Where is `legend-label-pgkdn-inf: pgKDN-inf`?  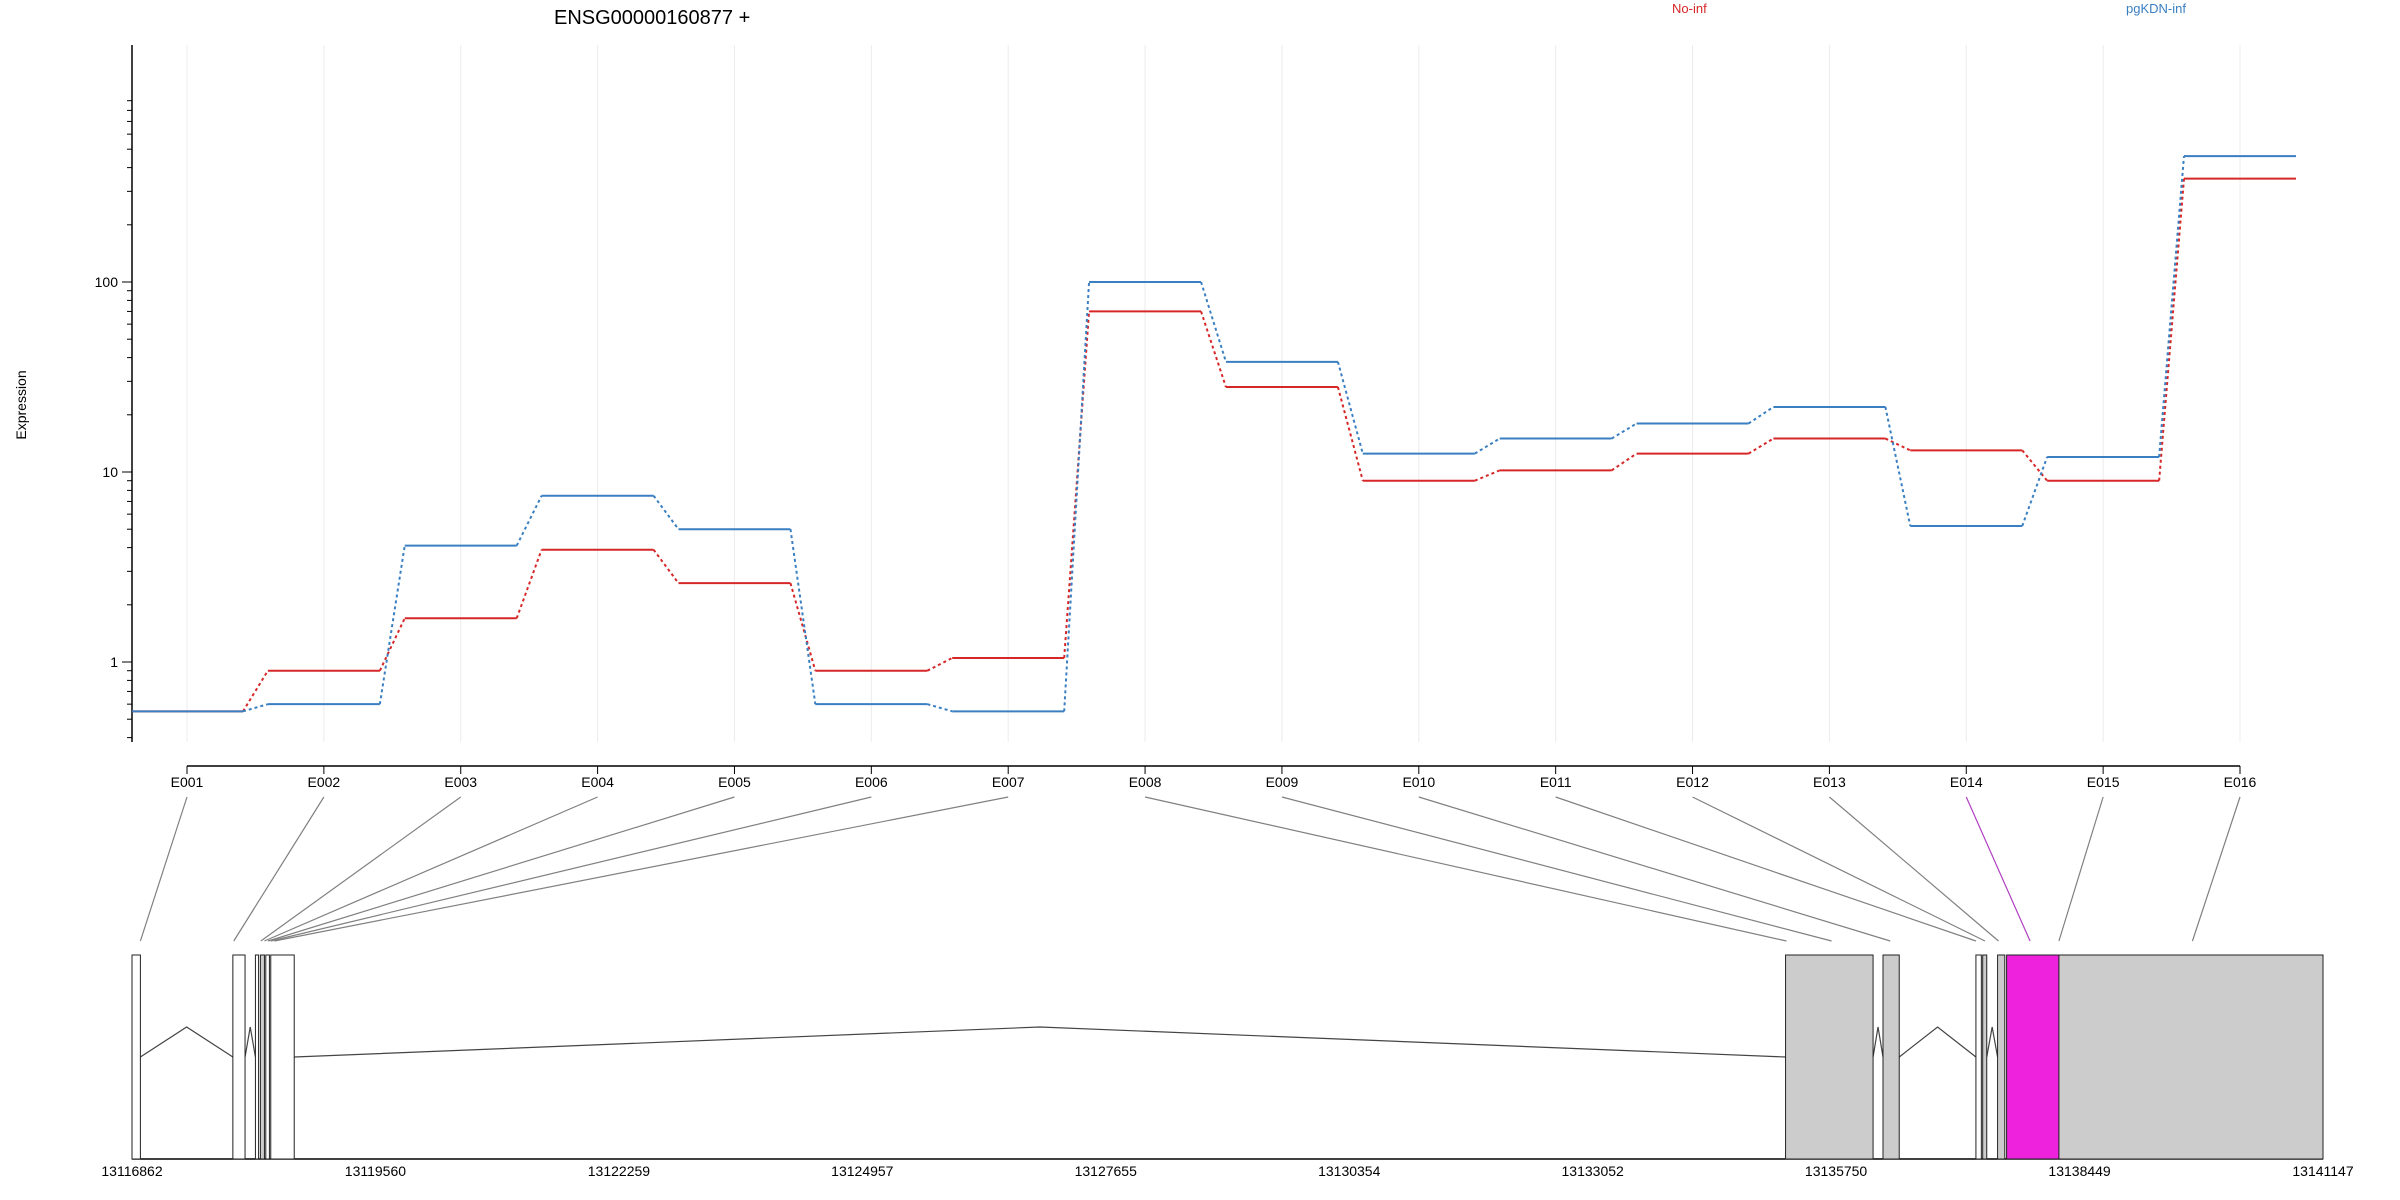 legend-label-pgkdn-inf: pgKDN-inf is located at coordinates (2156, 8).